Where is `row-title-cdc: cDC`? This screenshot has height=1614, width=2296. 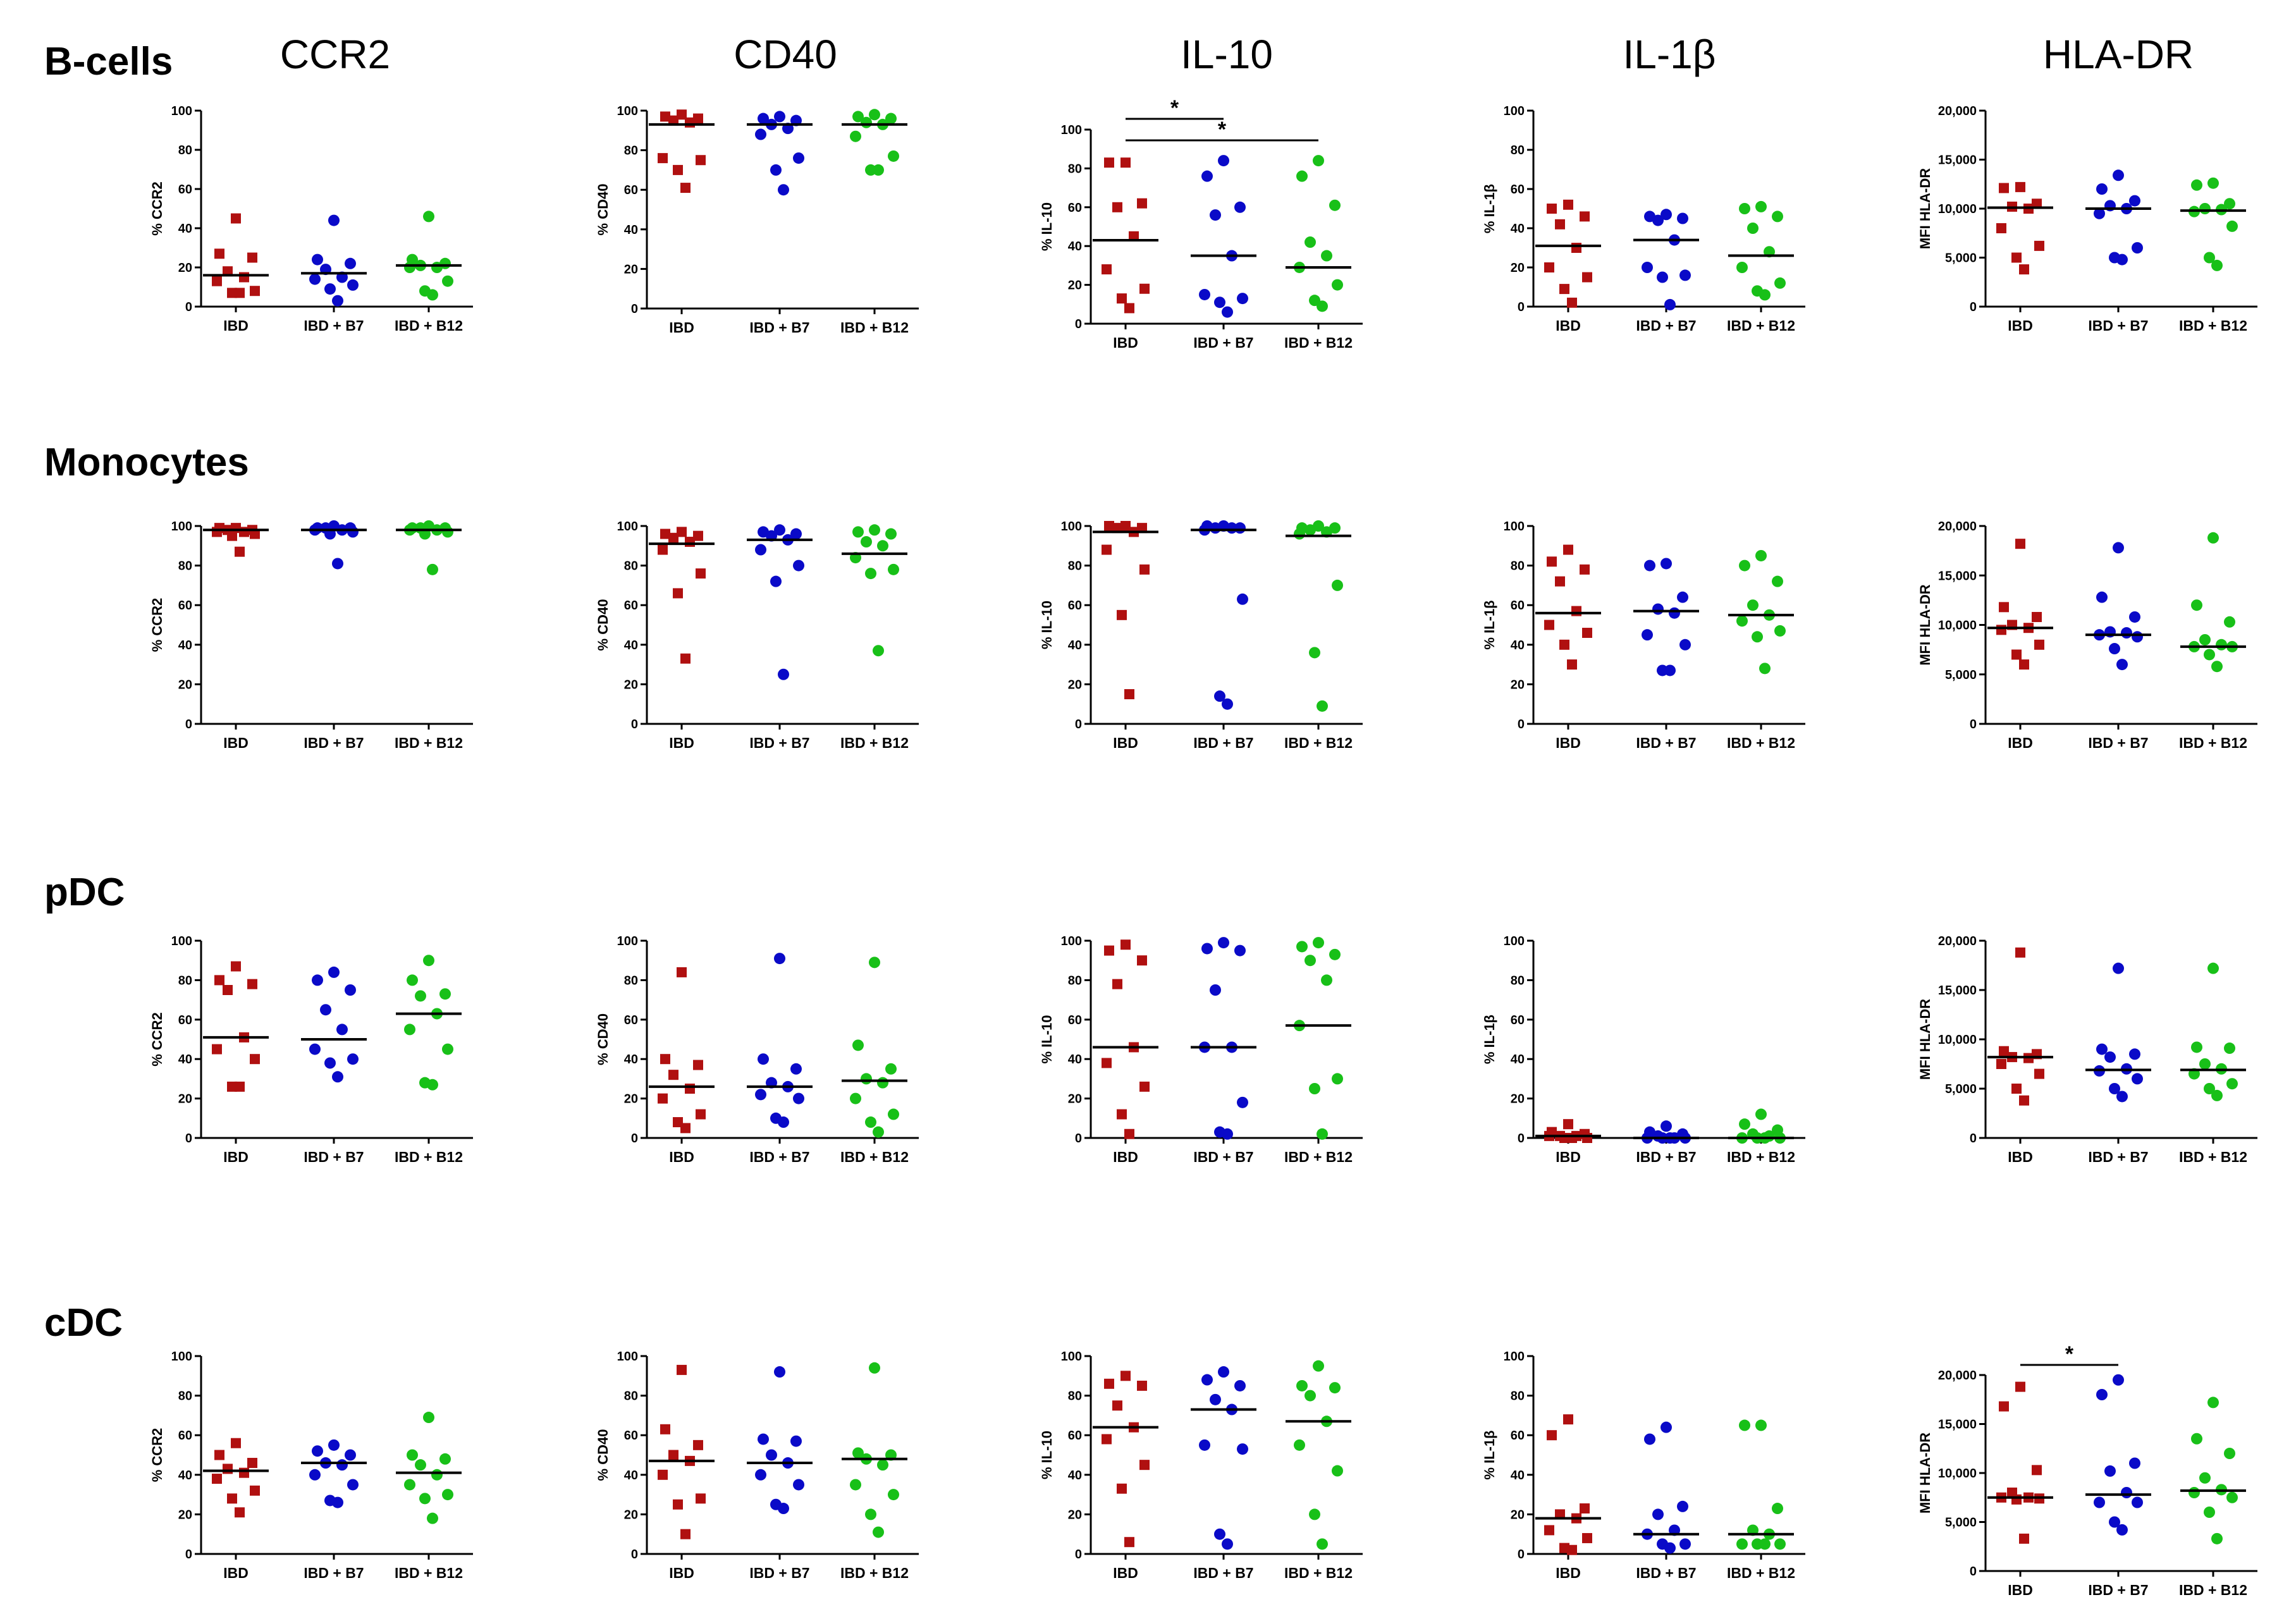 row-title-cdc: cDC is located at coordinates (83, 1323).